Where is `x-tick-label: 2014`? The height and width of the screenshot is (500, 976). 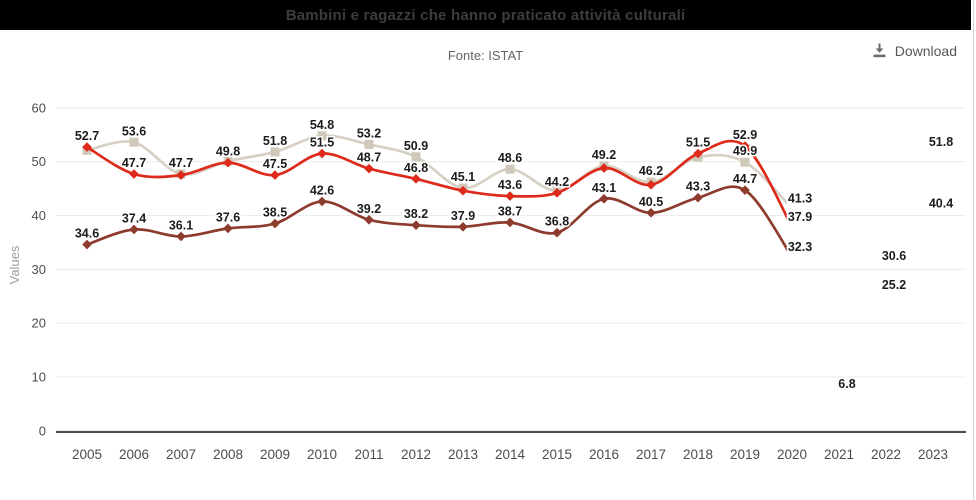
x-tick-label: 2014 is located at coordinates (510, 454).